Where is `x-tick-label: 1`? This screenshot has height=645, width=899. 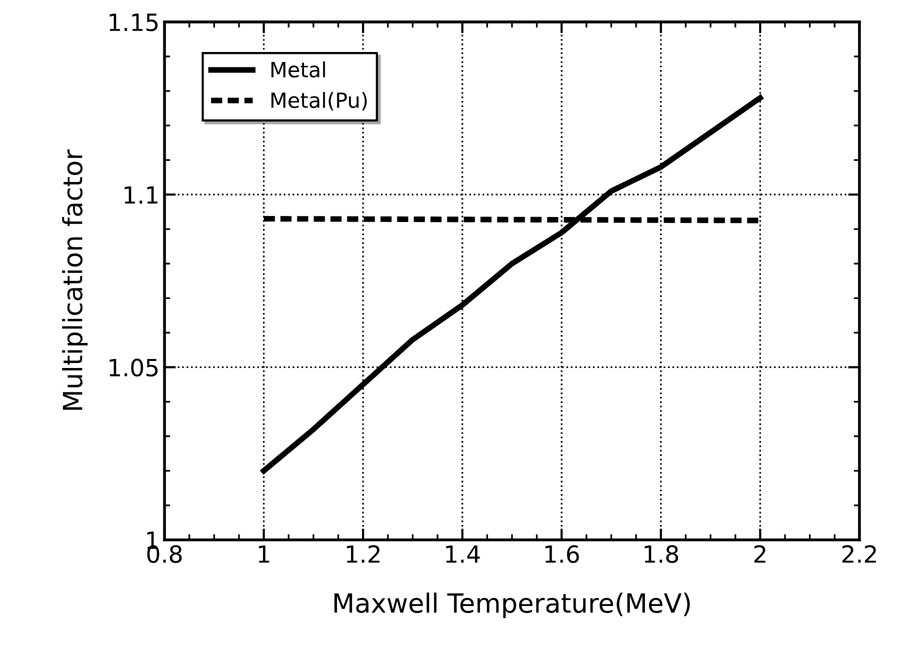 x-tick-label: 1 is located at coordinates (264, 554).